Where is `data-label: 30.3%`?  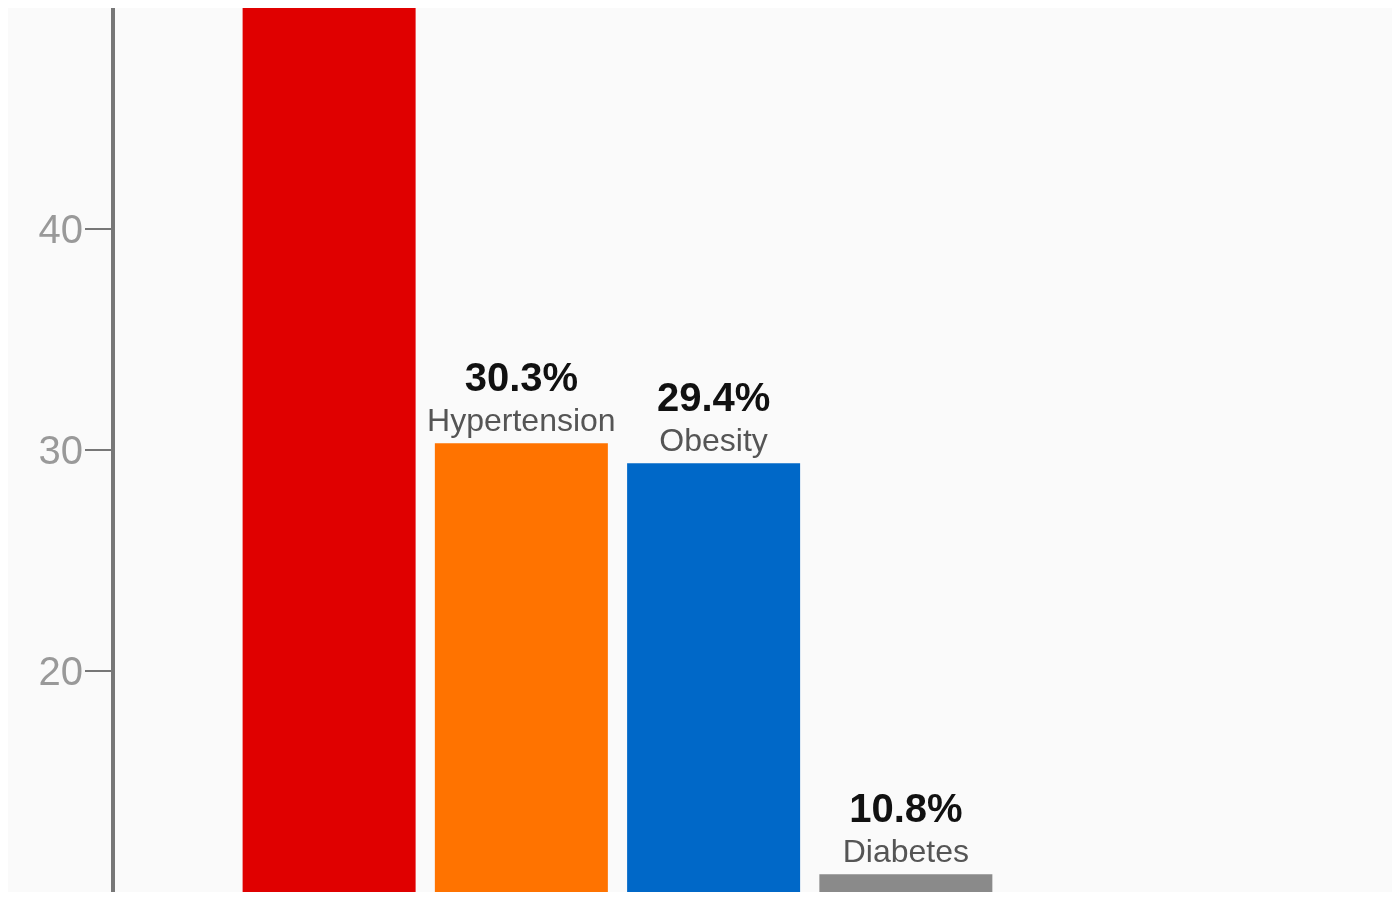 data-label: 30.3% is located at coordinates (521, 377).